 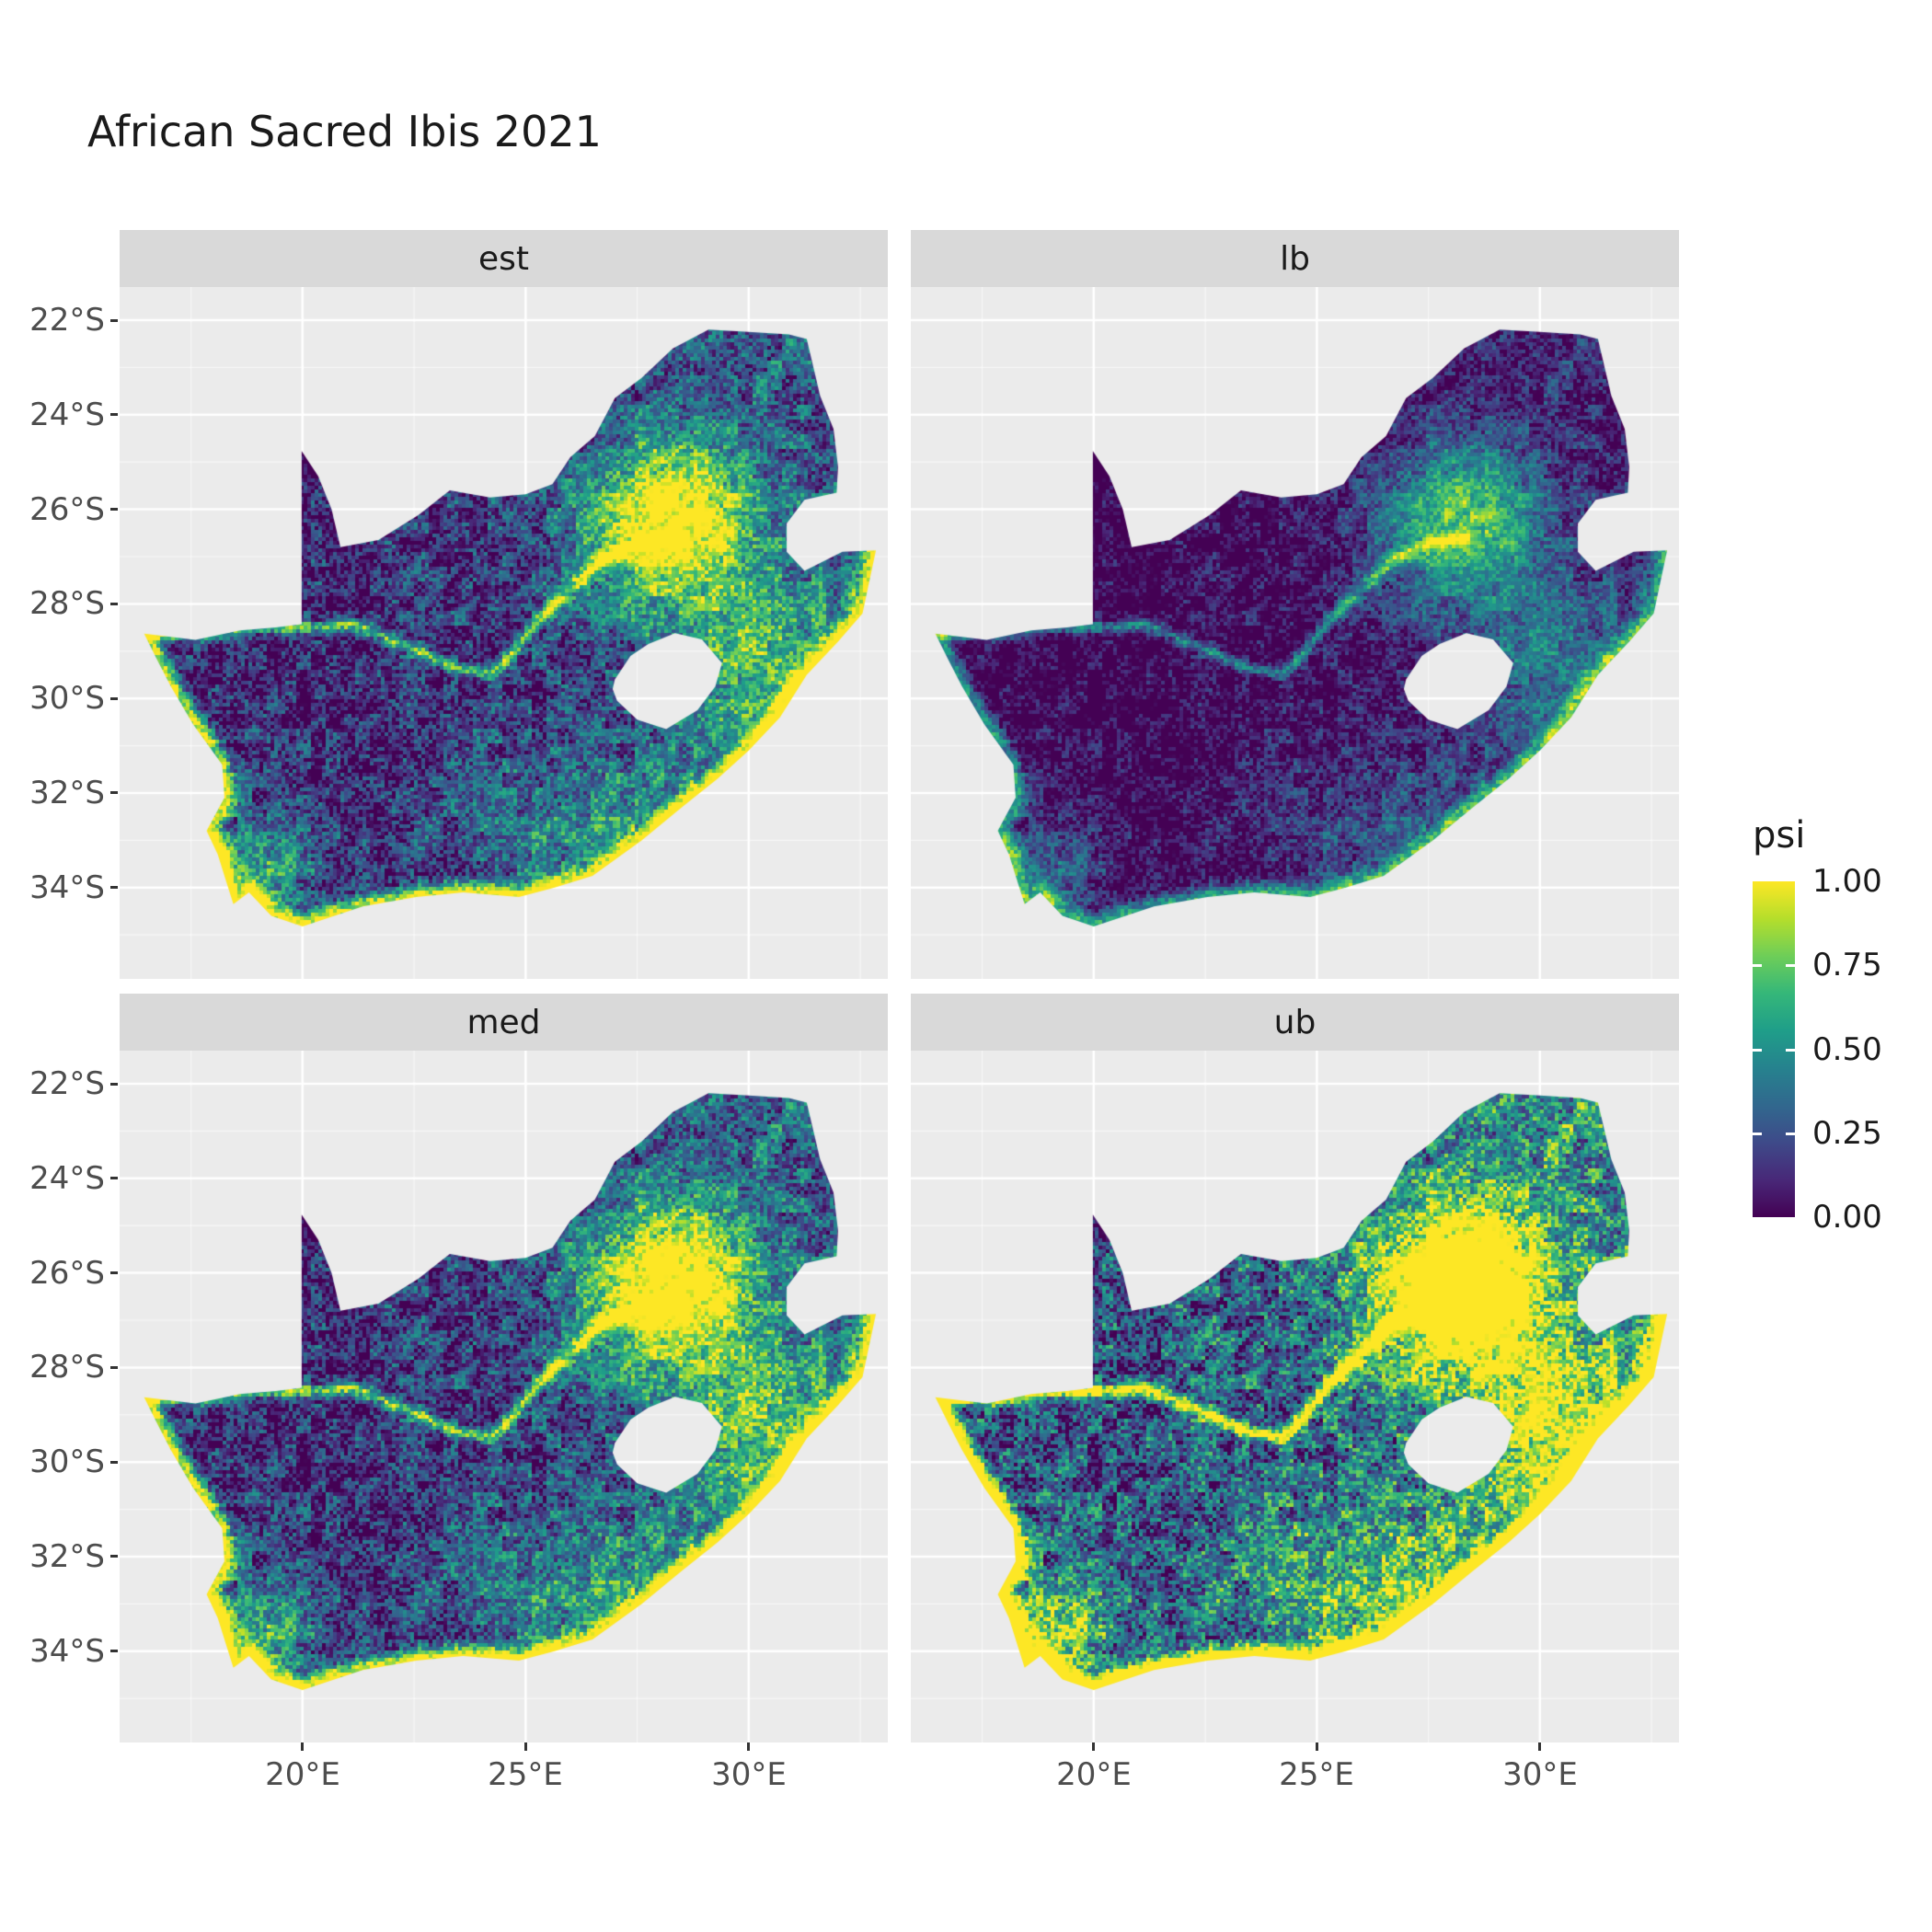 What do you see at coordinates (1295, 633) in the screenshot?
I see `map-panel-lb` at bounding box center [1295, 633].